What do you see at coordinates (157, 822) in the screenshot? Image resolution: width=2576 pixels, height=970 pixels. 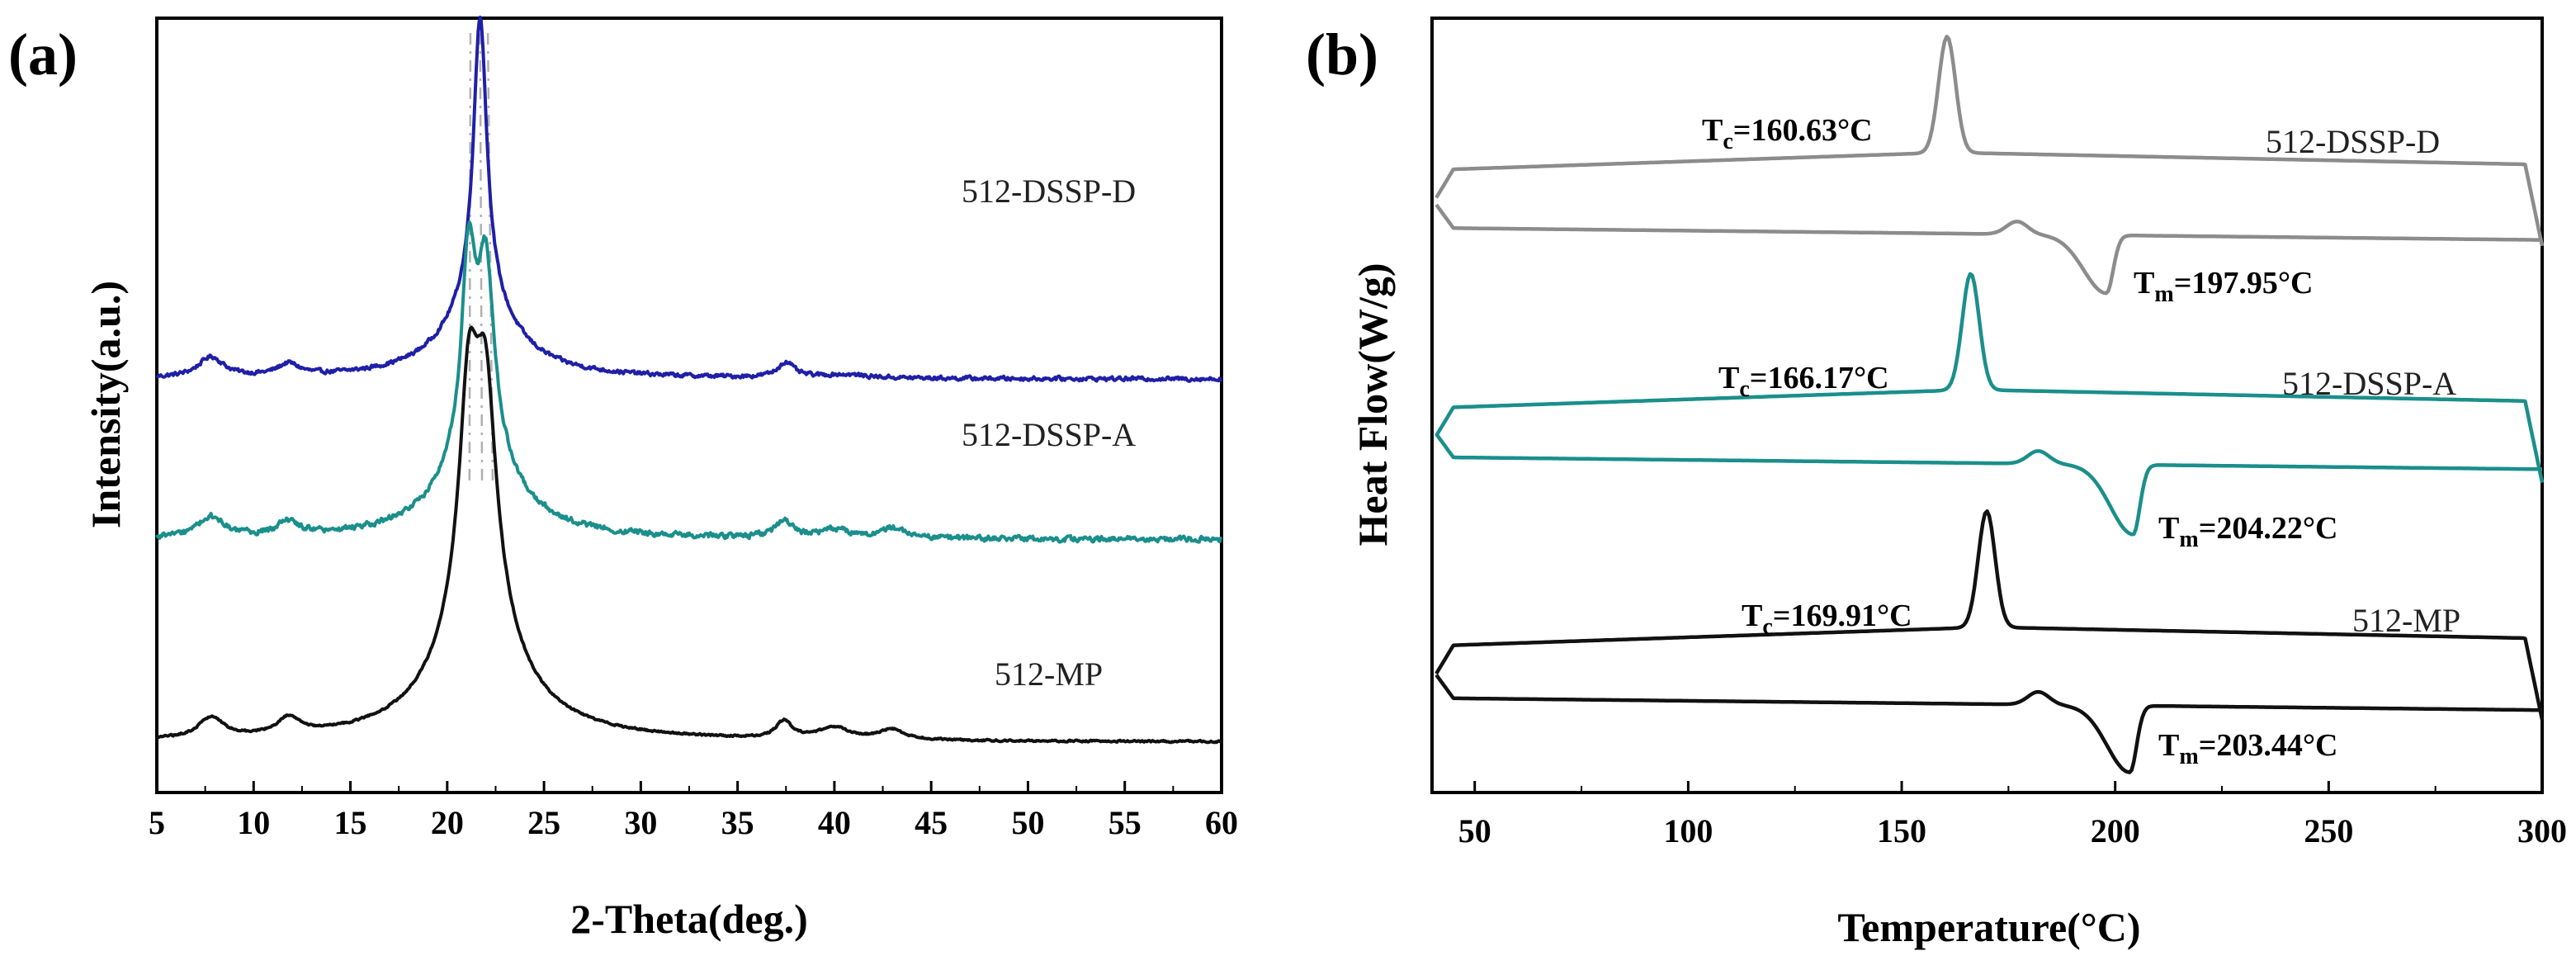 I see `a-x-tick-label: 5` at bounding box center [157, 822].